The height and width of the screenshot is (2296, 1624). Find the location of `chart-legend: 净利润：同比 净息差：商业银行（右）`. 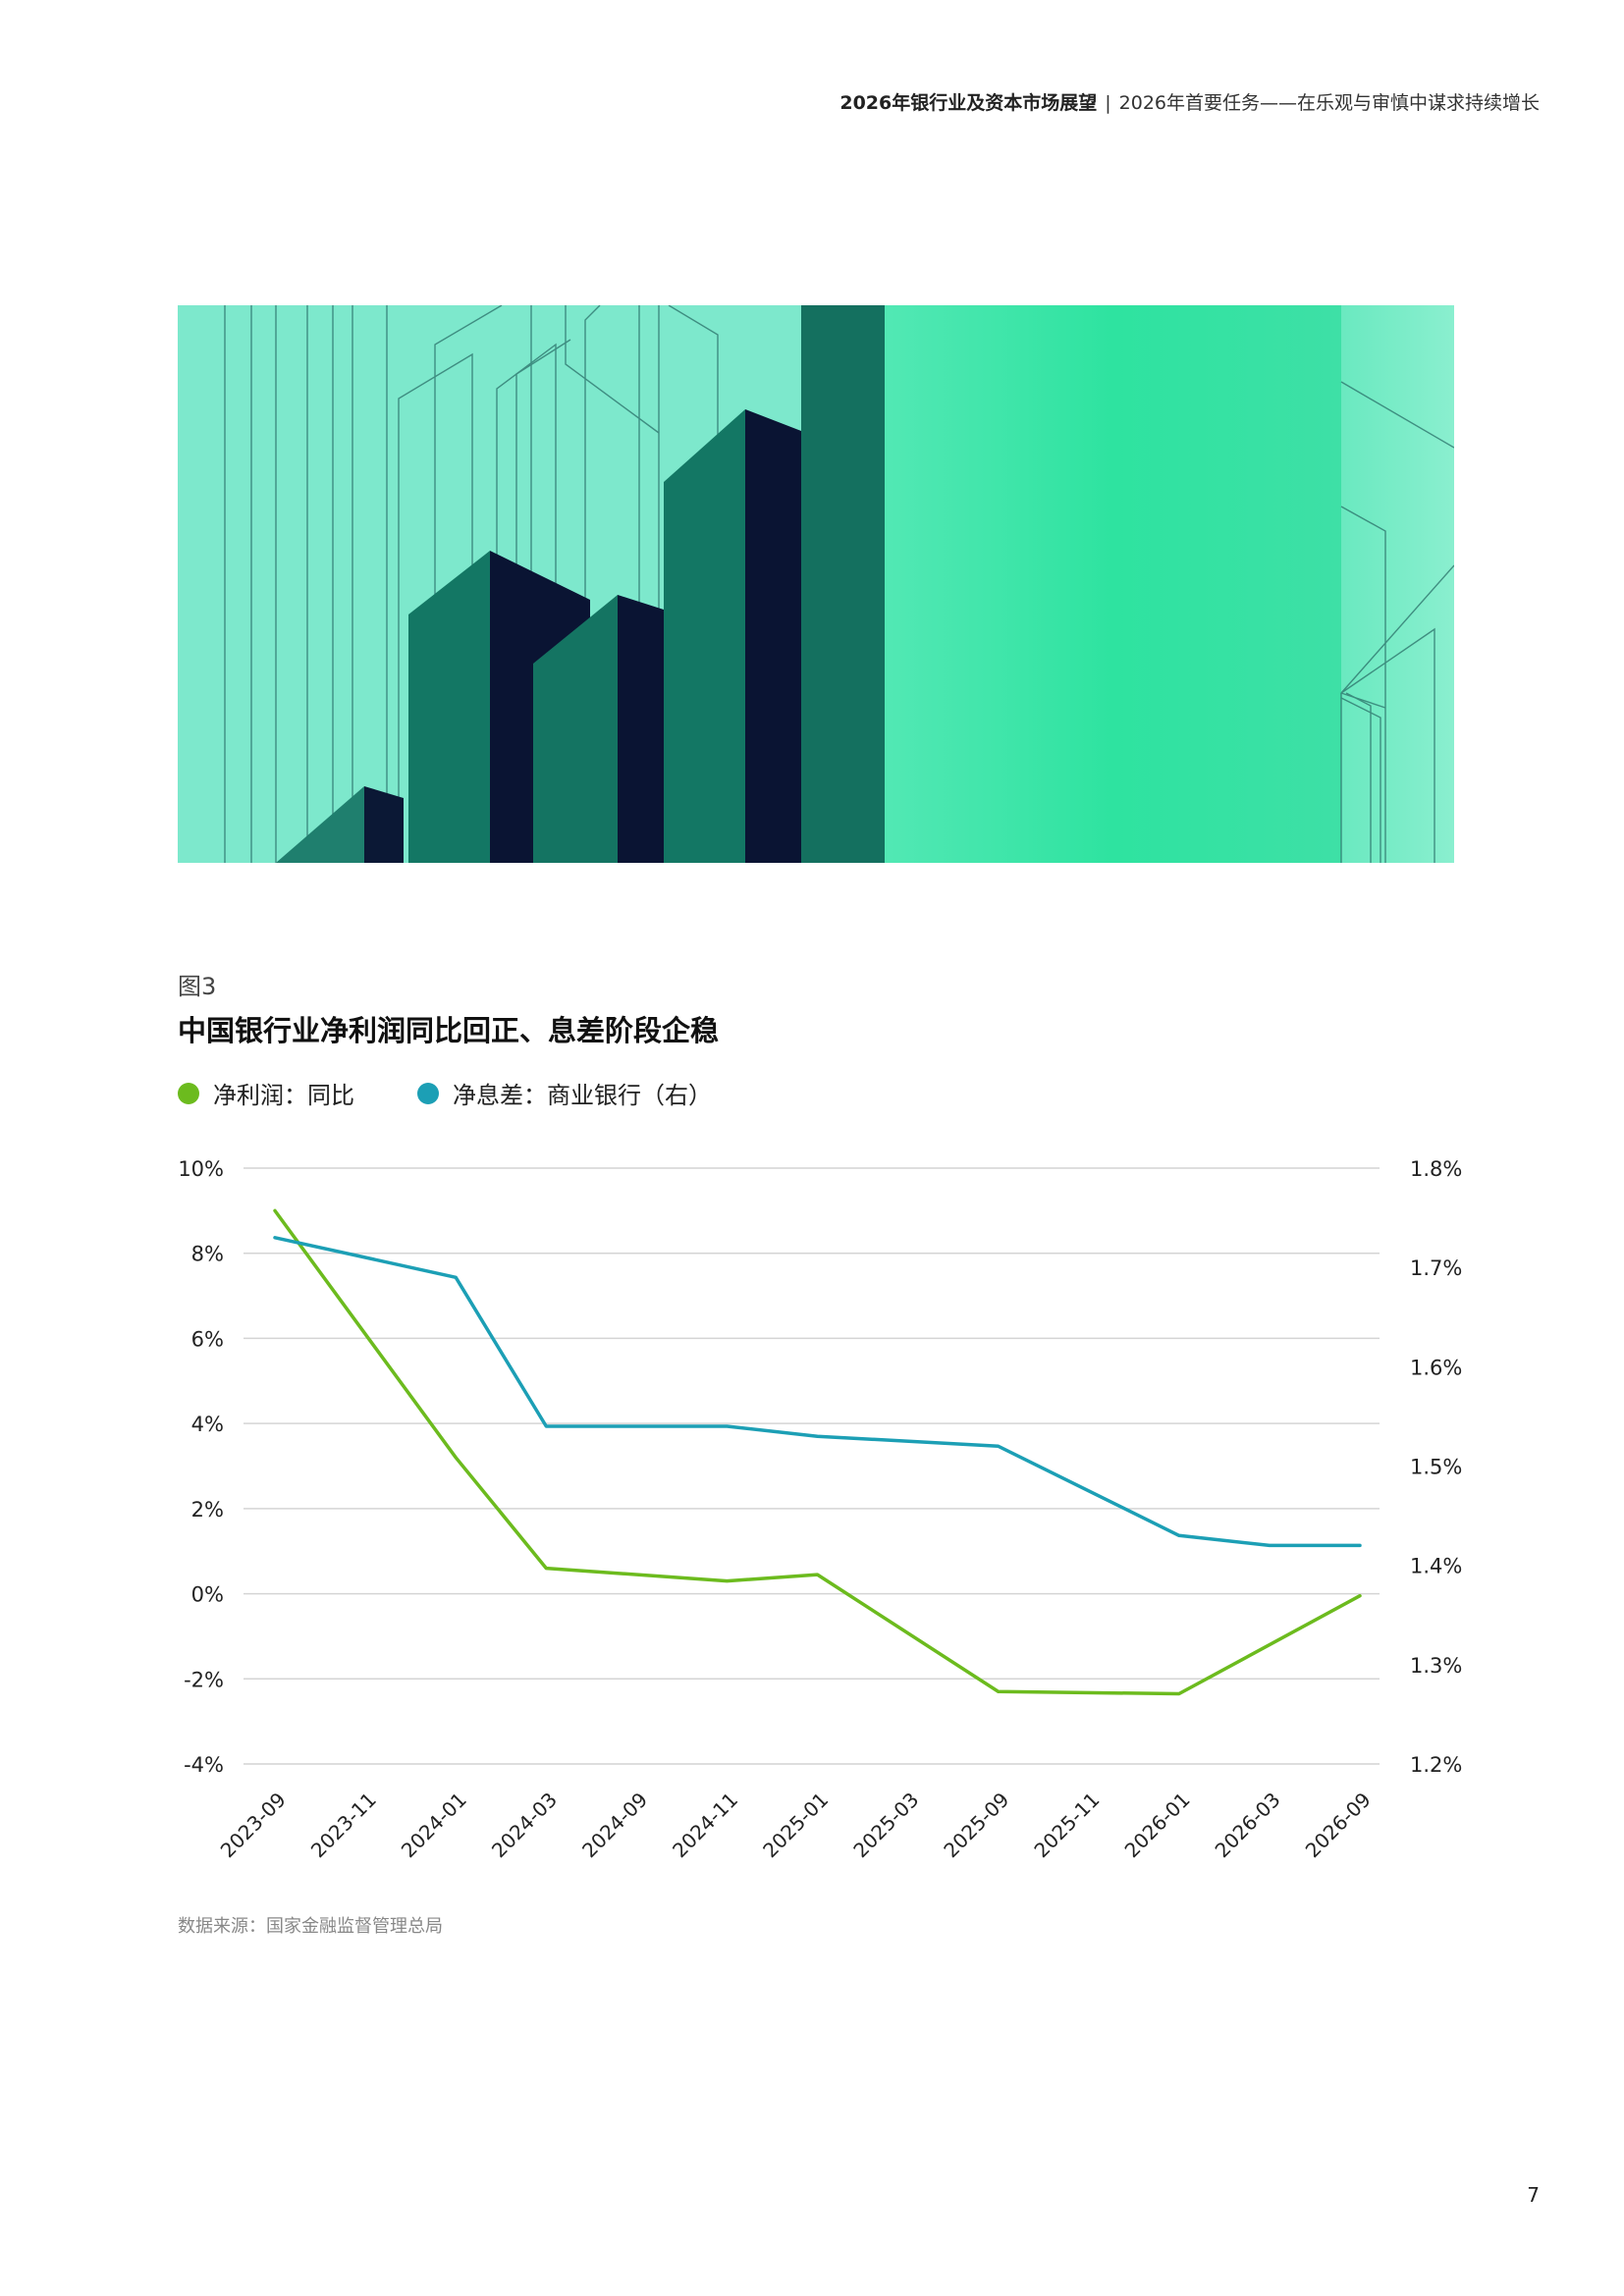

chart-legend: 净利润：同比 净息差：商业银行（右） is located at coordinates (476, 1093).